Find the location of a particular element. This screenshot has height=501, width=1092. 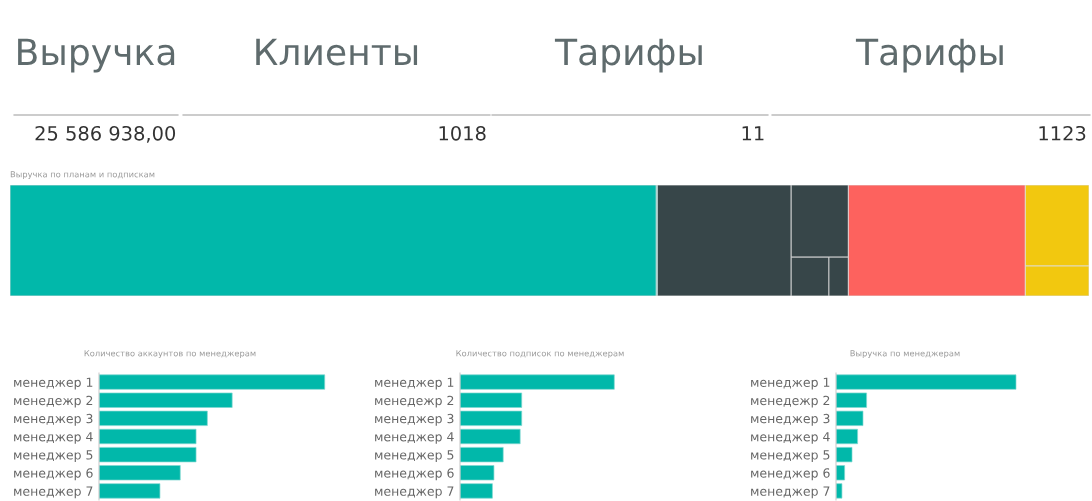

text: 1018 is located at coordinates (462, 133).